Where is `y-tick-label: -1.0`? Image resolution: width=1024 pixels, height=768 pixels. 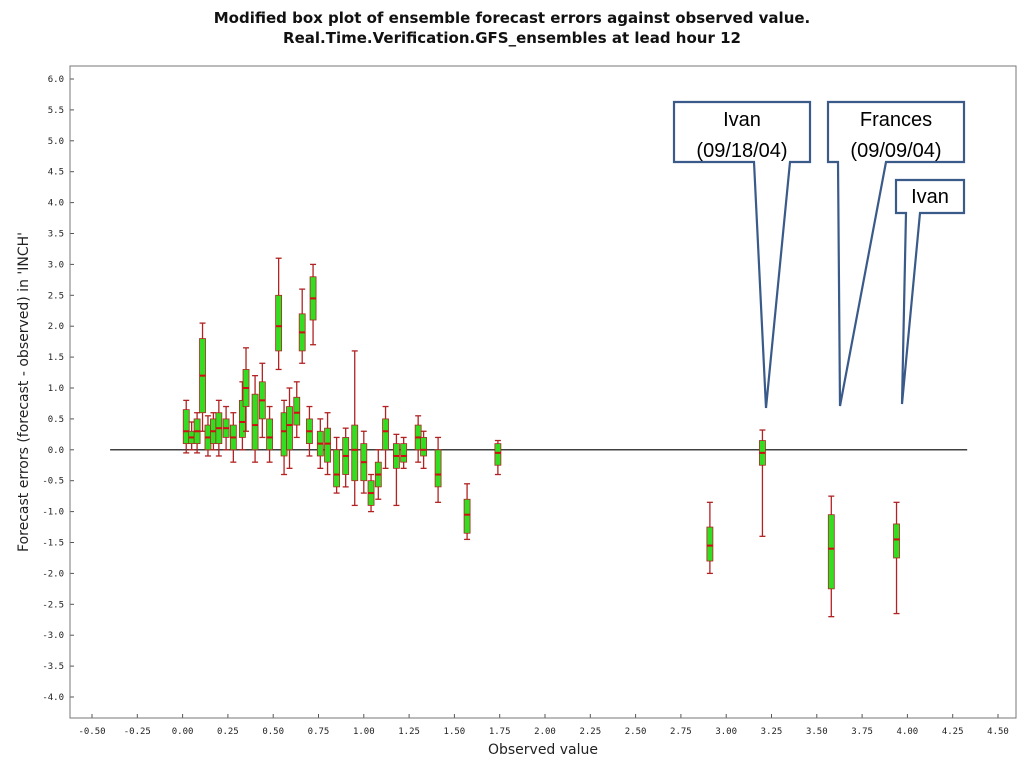
y-tick-label: -1.0 is located at coordinates (53, 513).